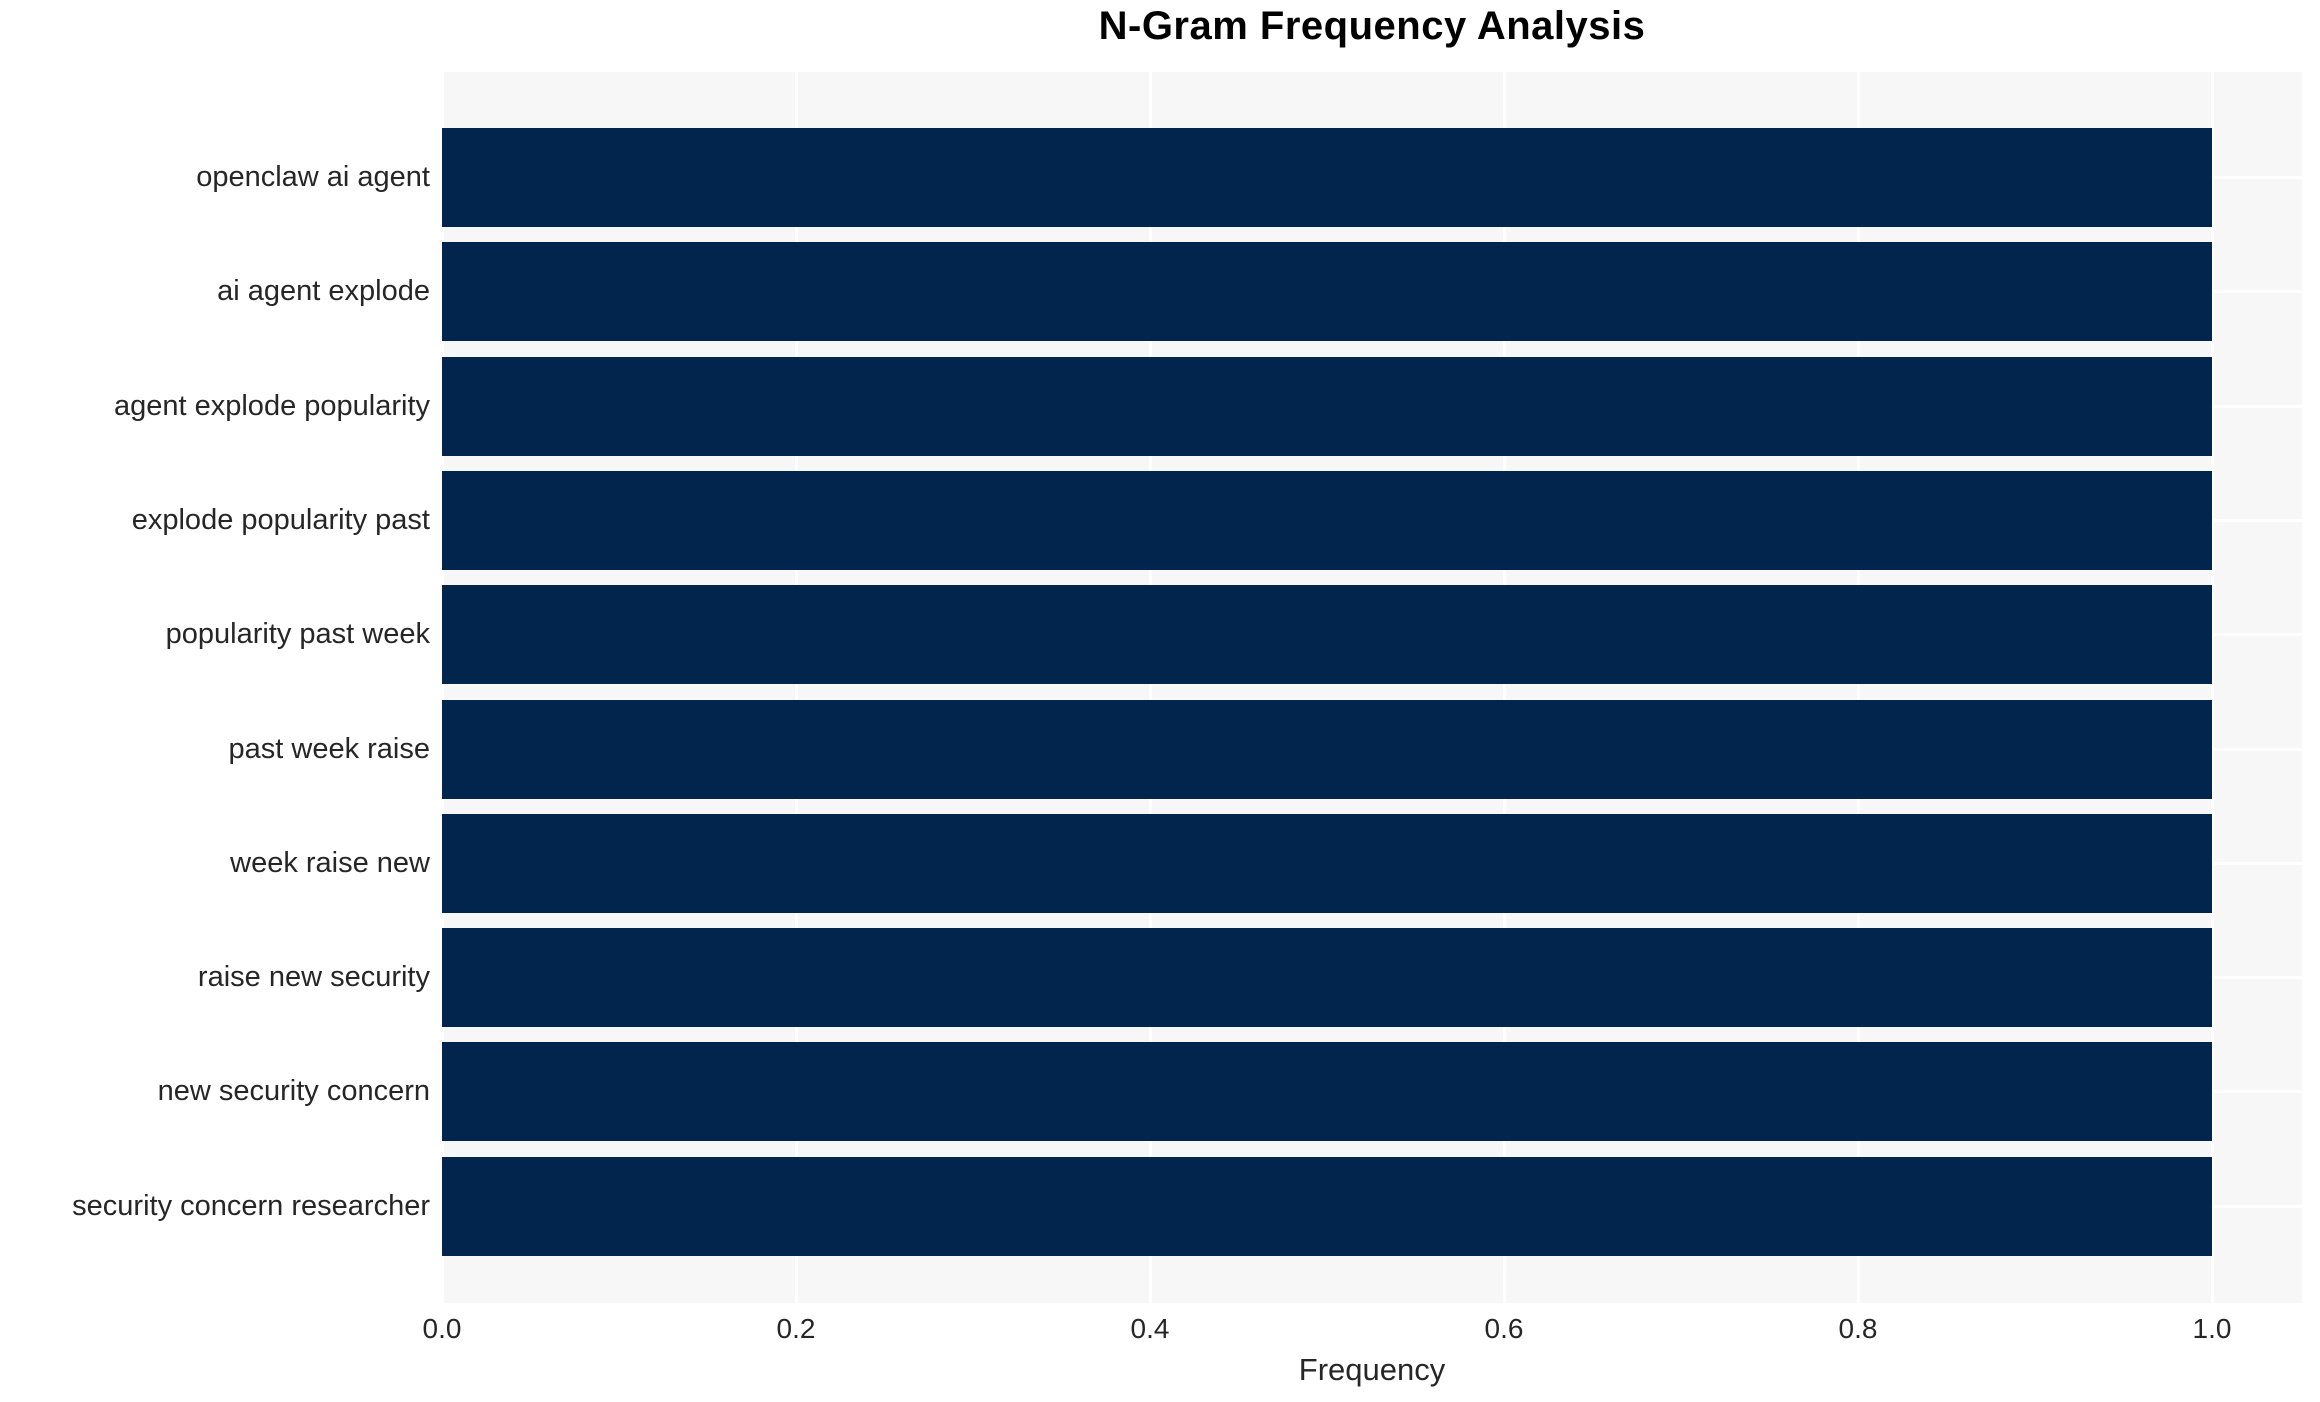 This screenshot has height=1402, width=2320. I want to click on category-label: explode popularity past, so click(280, 519).